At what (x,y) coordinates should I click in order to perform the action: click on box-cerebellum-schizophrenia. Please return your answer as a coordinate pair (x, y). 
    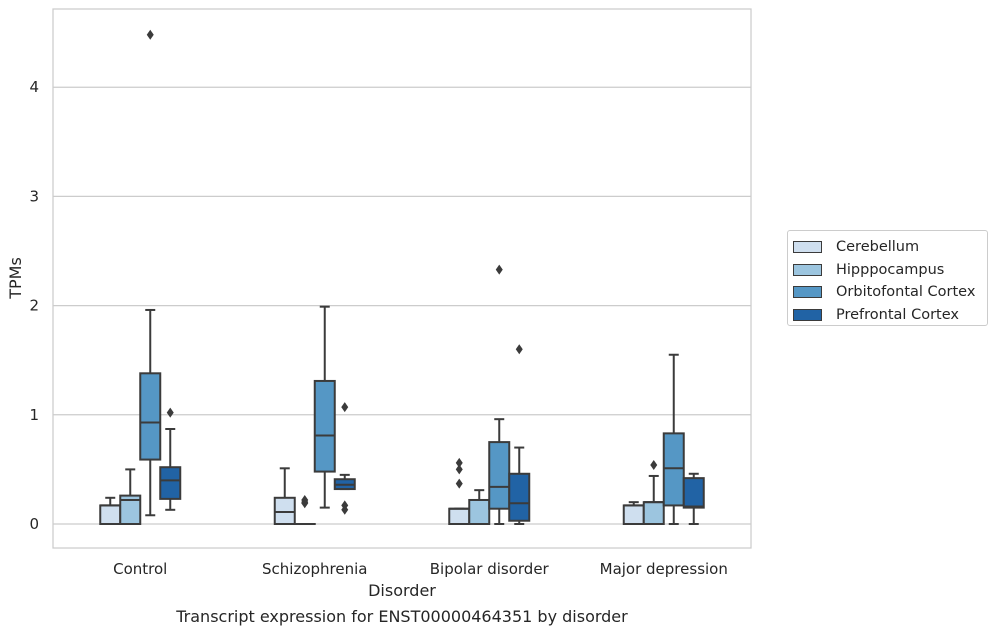
    Looking at the image, I should click on (284, 496).